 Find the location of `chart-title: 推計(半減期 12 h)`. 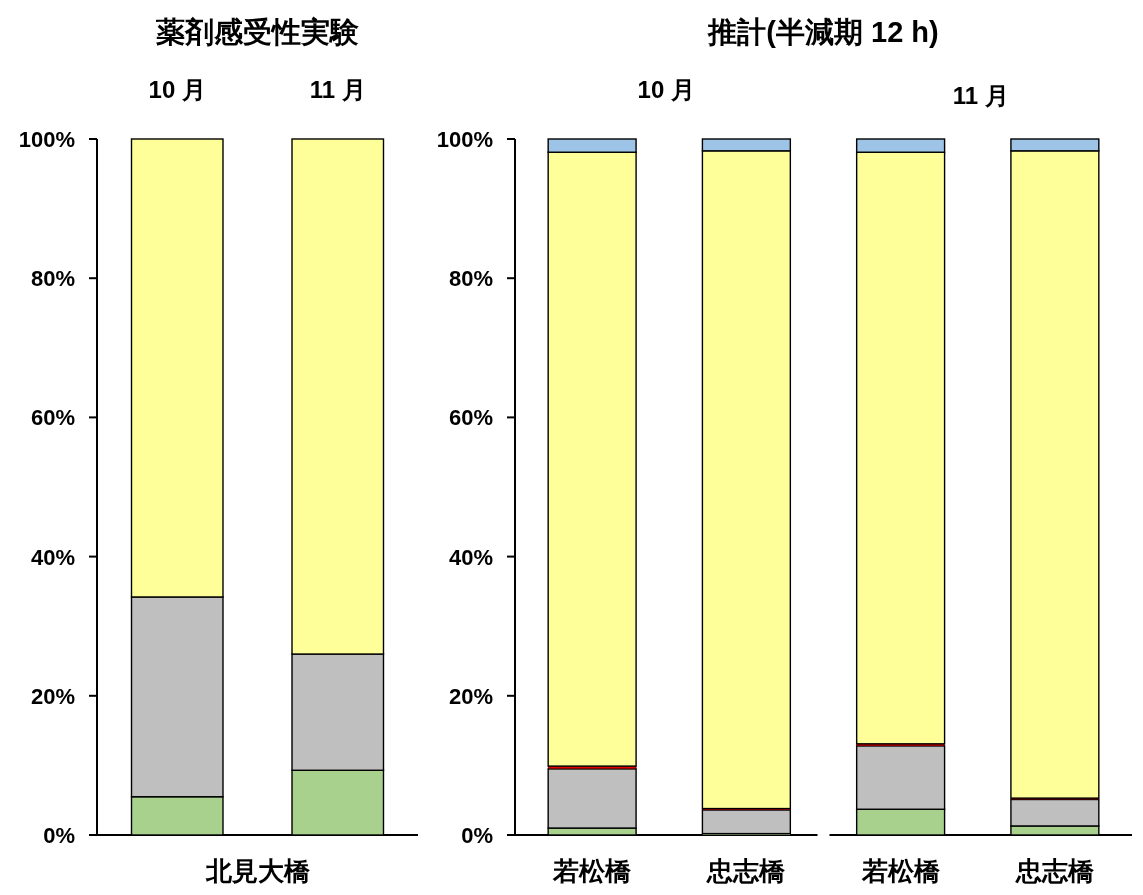

chart-title: 推計(半減期 12 h) is located at coordinates (823, 32).